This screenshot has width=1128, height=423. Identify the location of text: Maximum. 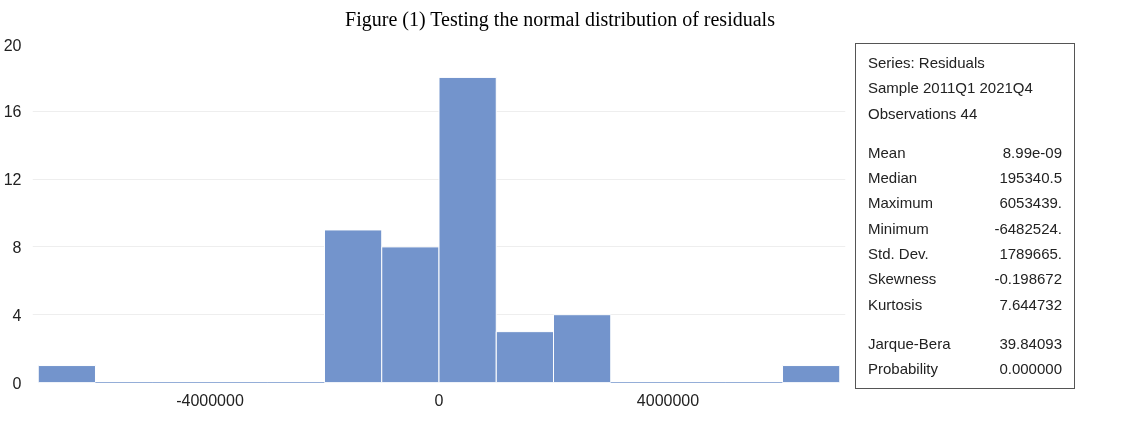
(901, 203).